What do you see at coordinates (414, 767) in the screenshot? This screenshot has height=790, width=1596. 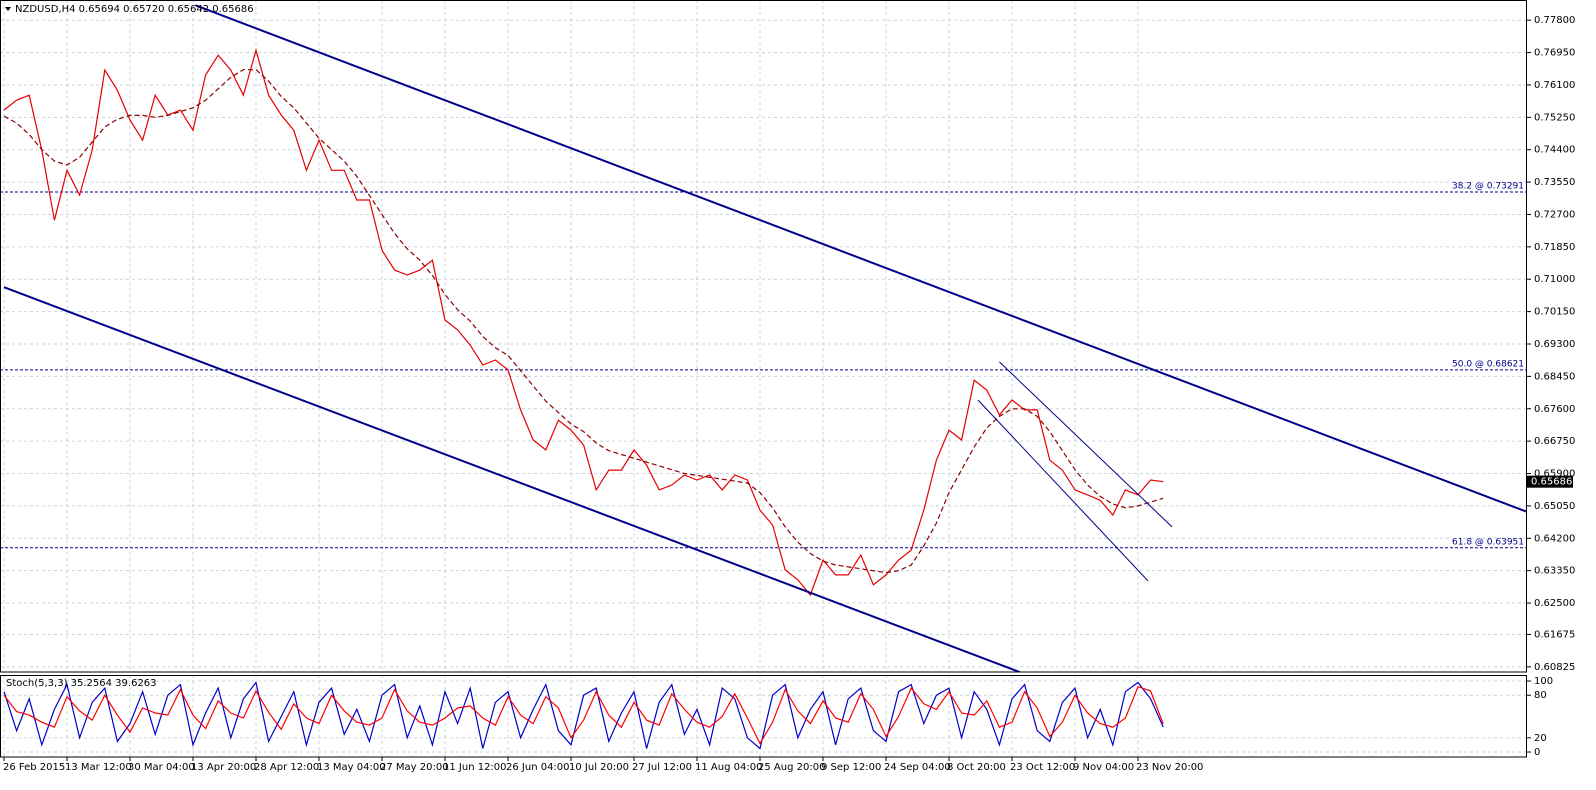 I see `x-tick-label: 27 May 20:00` at bounding box center [414, 767].